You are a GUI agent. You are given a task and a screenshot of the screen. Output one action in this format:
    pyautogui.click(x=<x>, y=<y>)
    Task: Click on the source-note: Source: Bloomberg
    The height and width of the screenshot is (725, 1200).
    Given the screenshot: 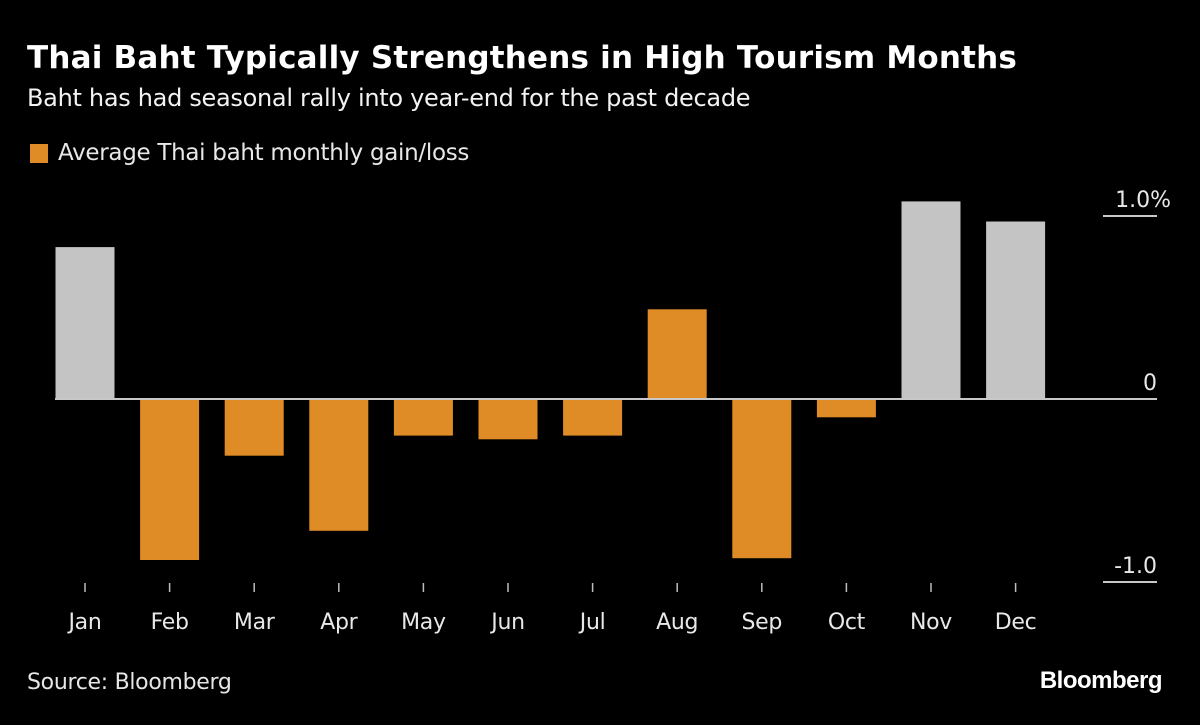 What is the action you would take?
    pyautogui.click(x=129, y=682)
    